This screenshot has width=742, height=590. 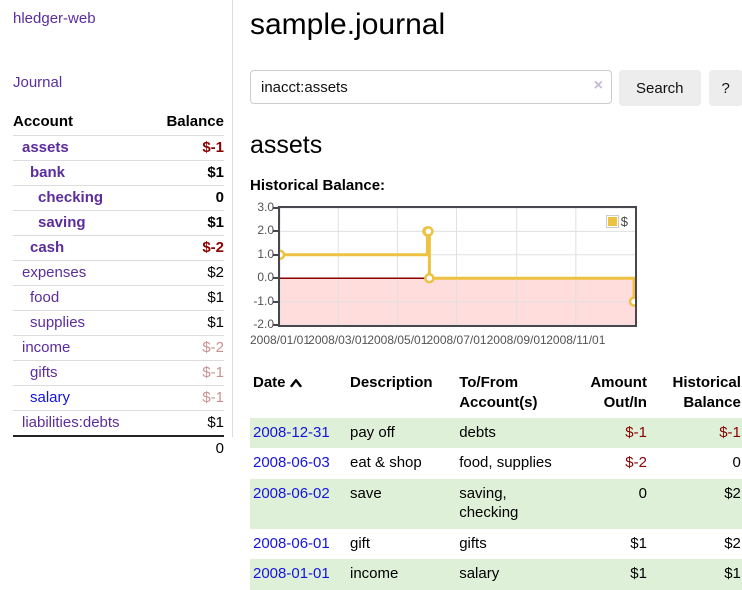 I want to click on account-link: supplies, so click(x=58, y=322).